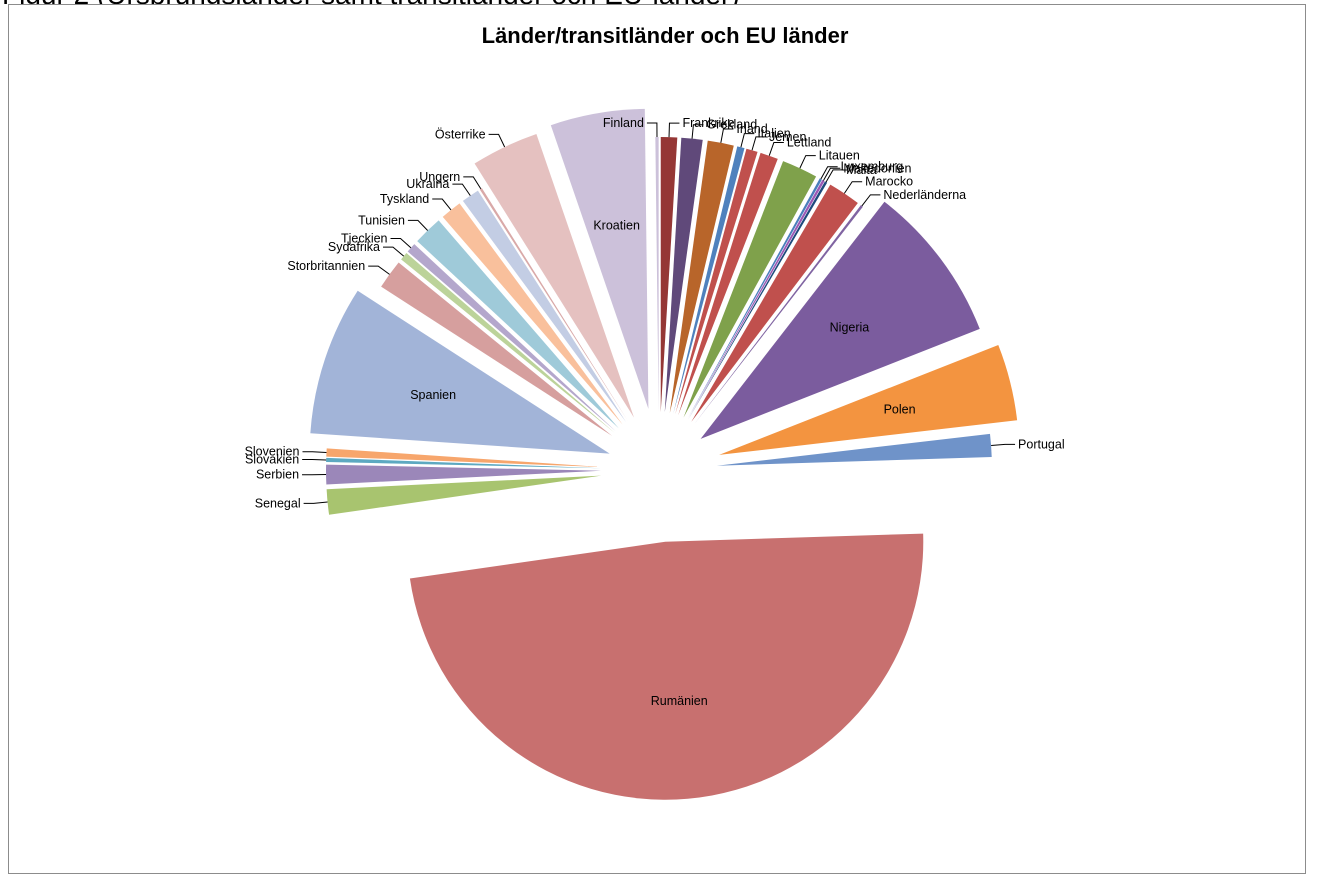 This screenshot has width=1317, height=874. Describe the element at coordinates (656, 274) in the screenshot. I see `slice-finland` at that location.